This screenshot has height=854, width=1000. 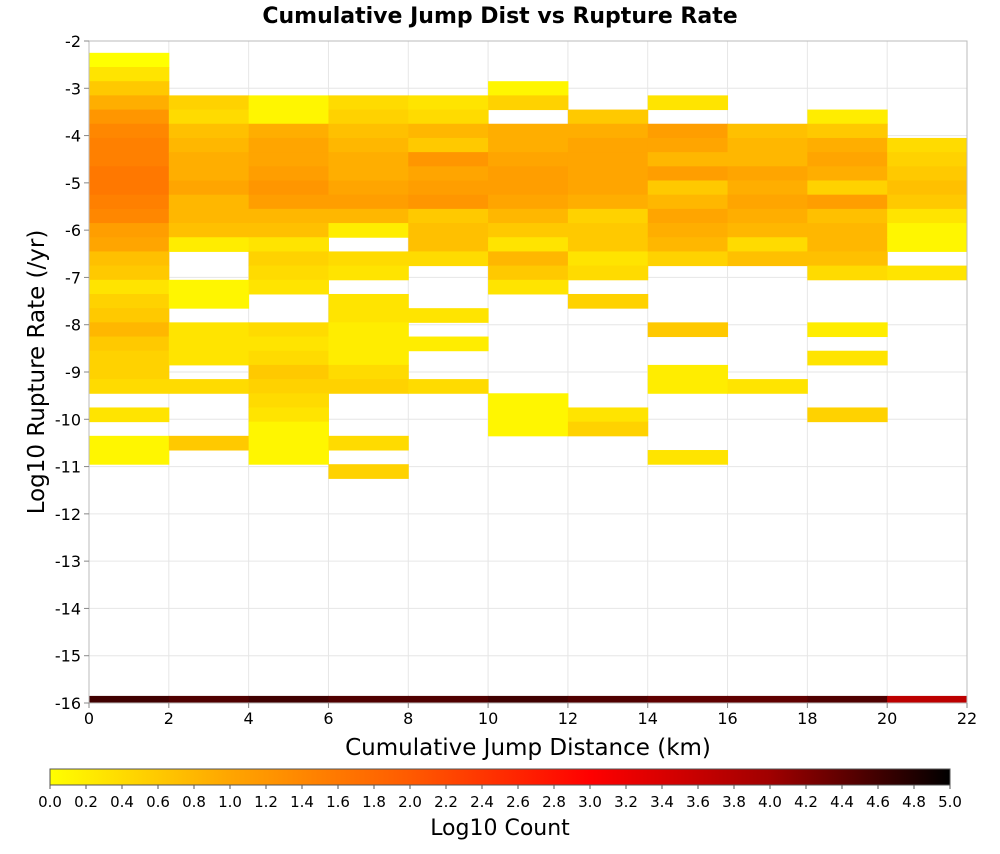 What do you see at coordinates (648, 718) in the screenshot?
I see `x-tick-label: 14` at bounding box center [648, 718].